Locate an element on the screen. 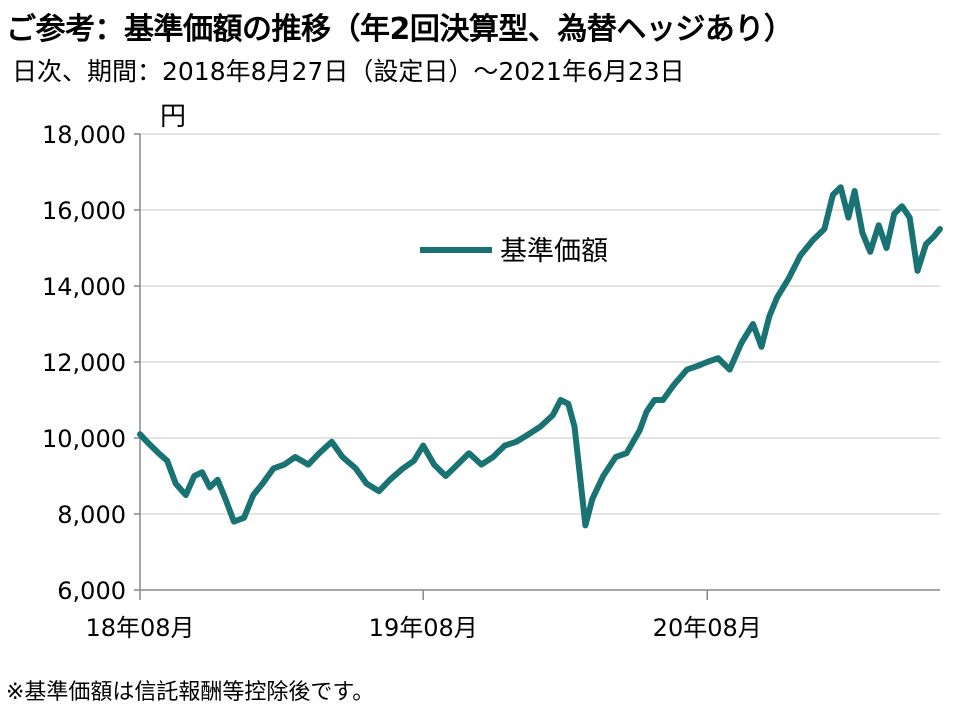  y-tick-label: 14,000 is located at coordinates (84, 287).